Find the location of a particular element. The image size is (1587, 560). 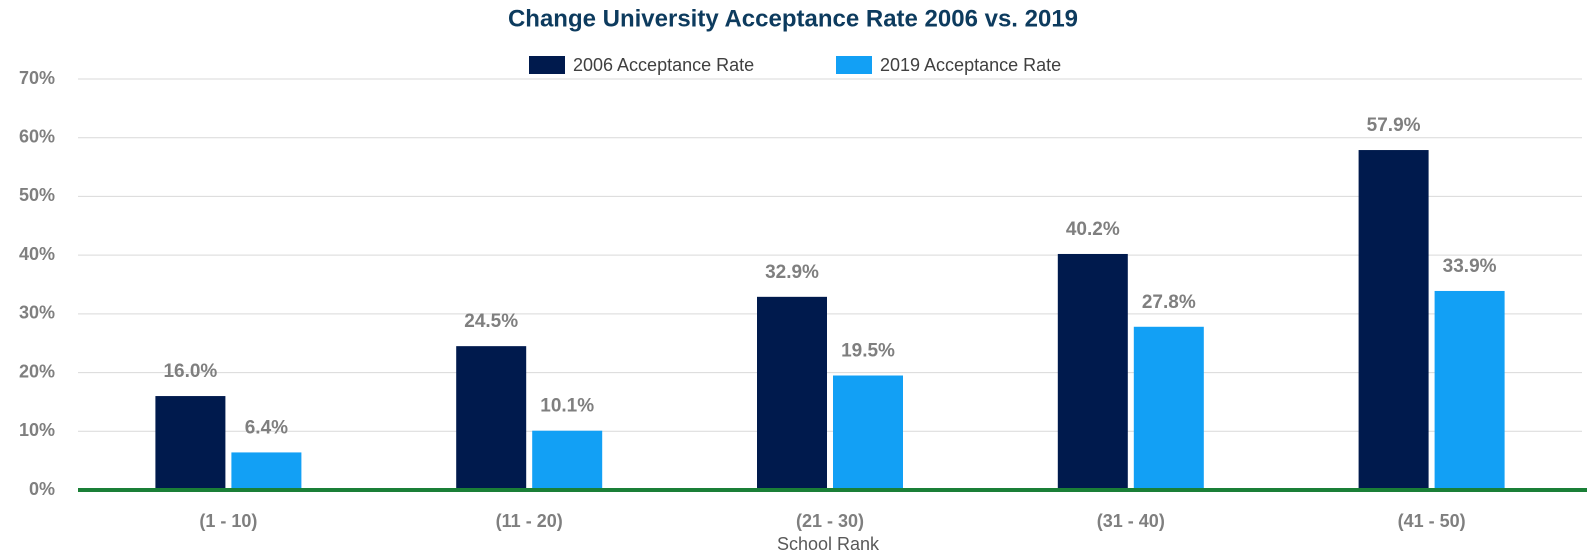

y-tick-label: 20% is located at coordinates (37, 371).